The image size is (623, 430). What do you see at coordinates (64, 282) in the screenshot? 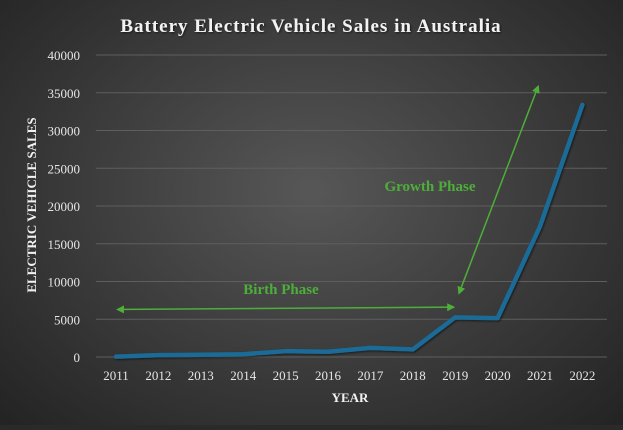
I see `y-tick-label: 10000` at bounding box center [64, 282].